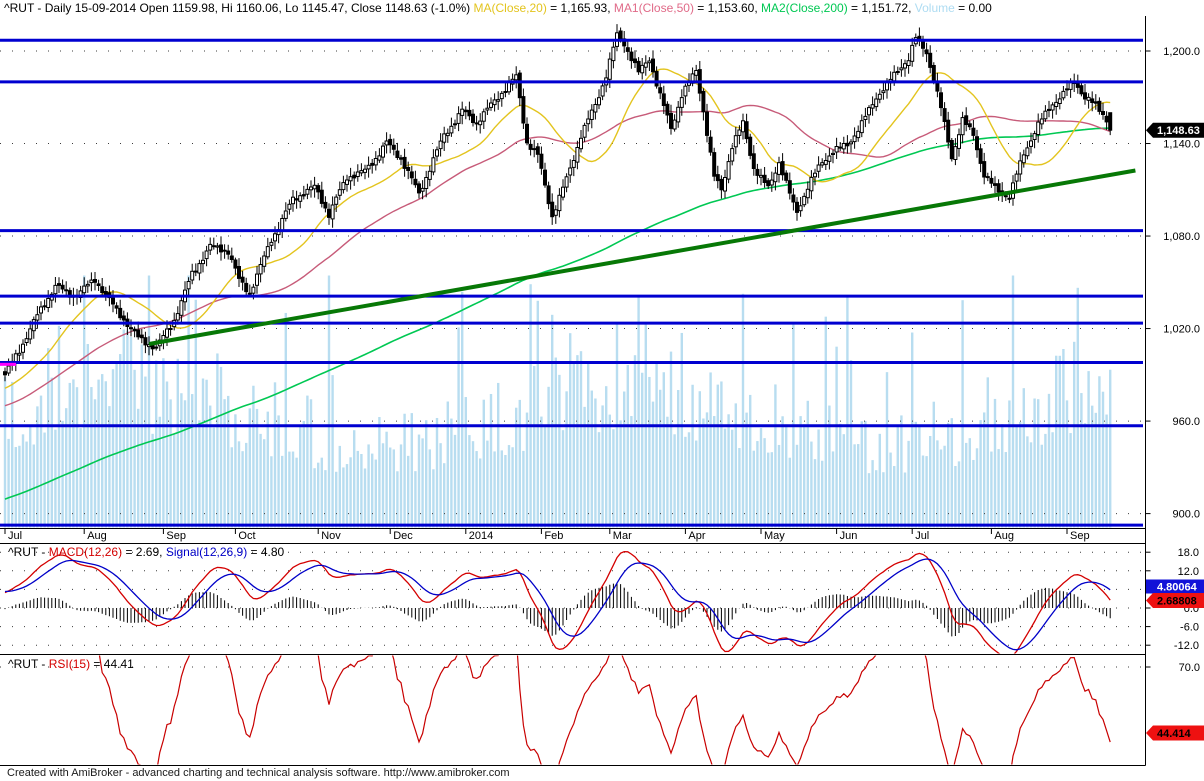 The height and width of the screenshot is (781, 1204). Describe the element at coordinates (112, 664) in the screenshot. I see `title-segment: = 44.41` at that location.